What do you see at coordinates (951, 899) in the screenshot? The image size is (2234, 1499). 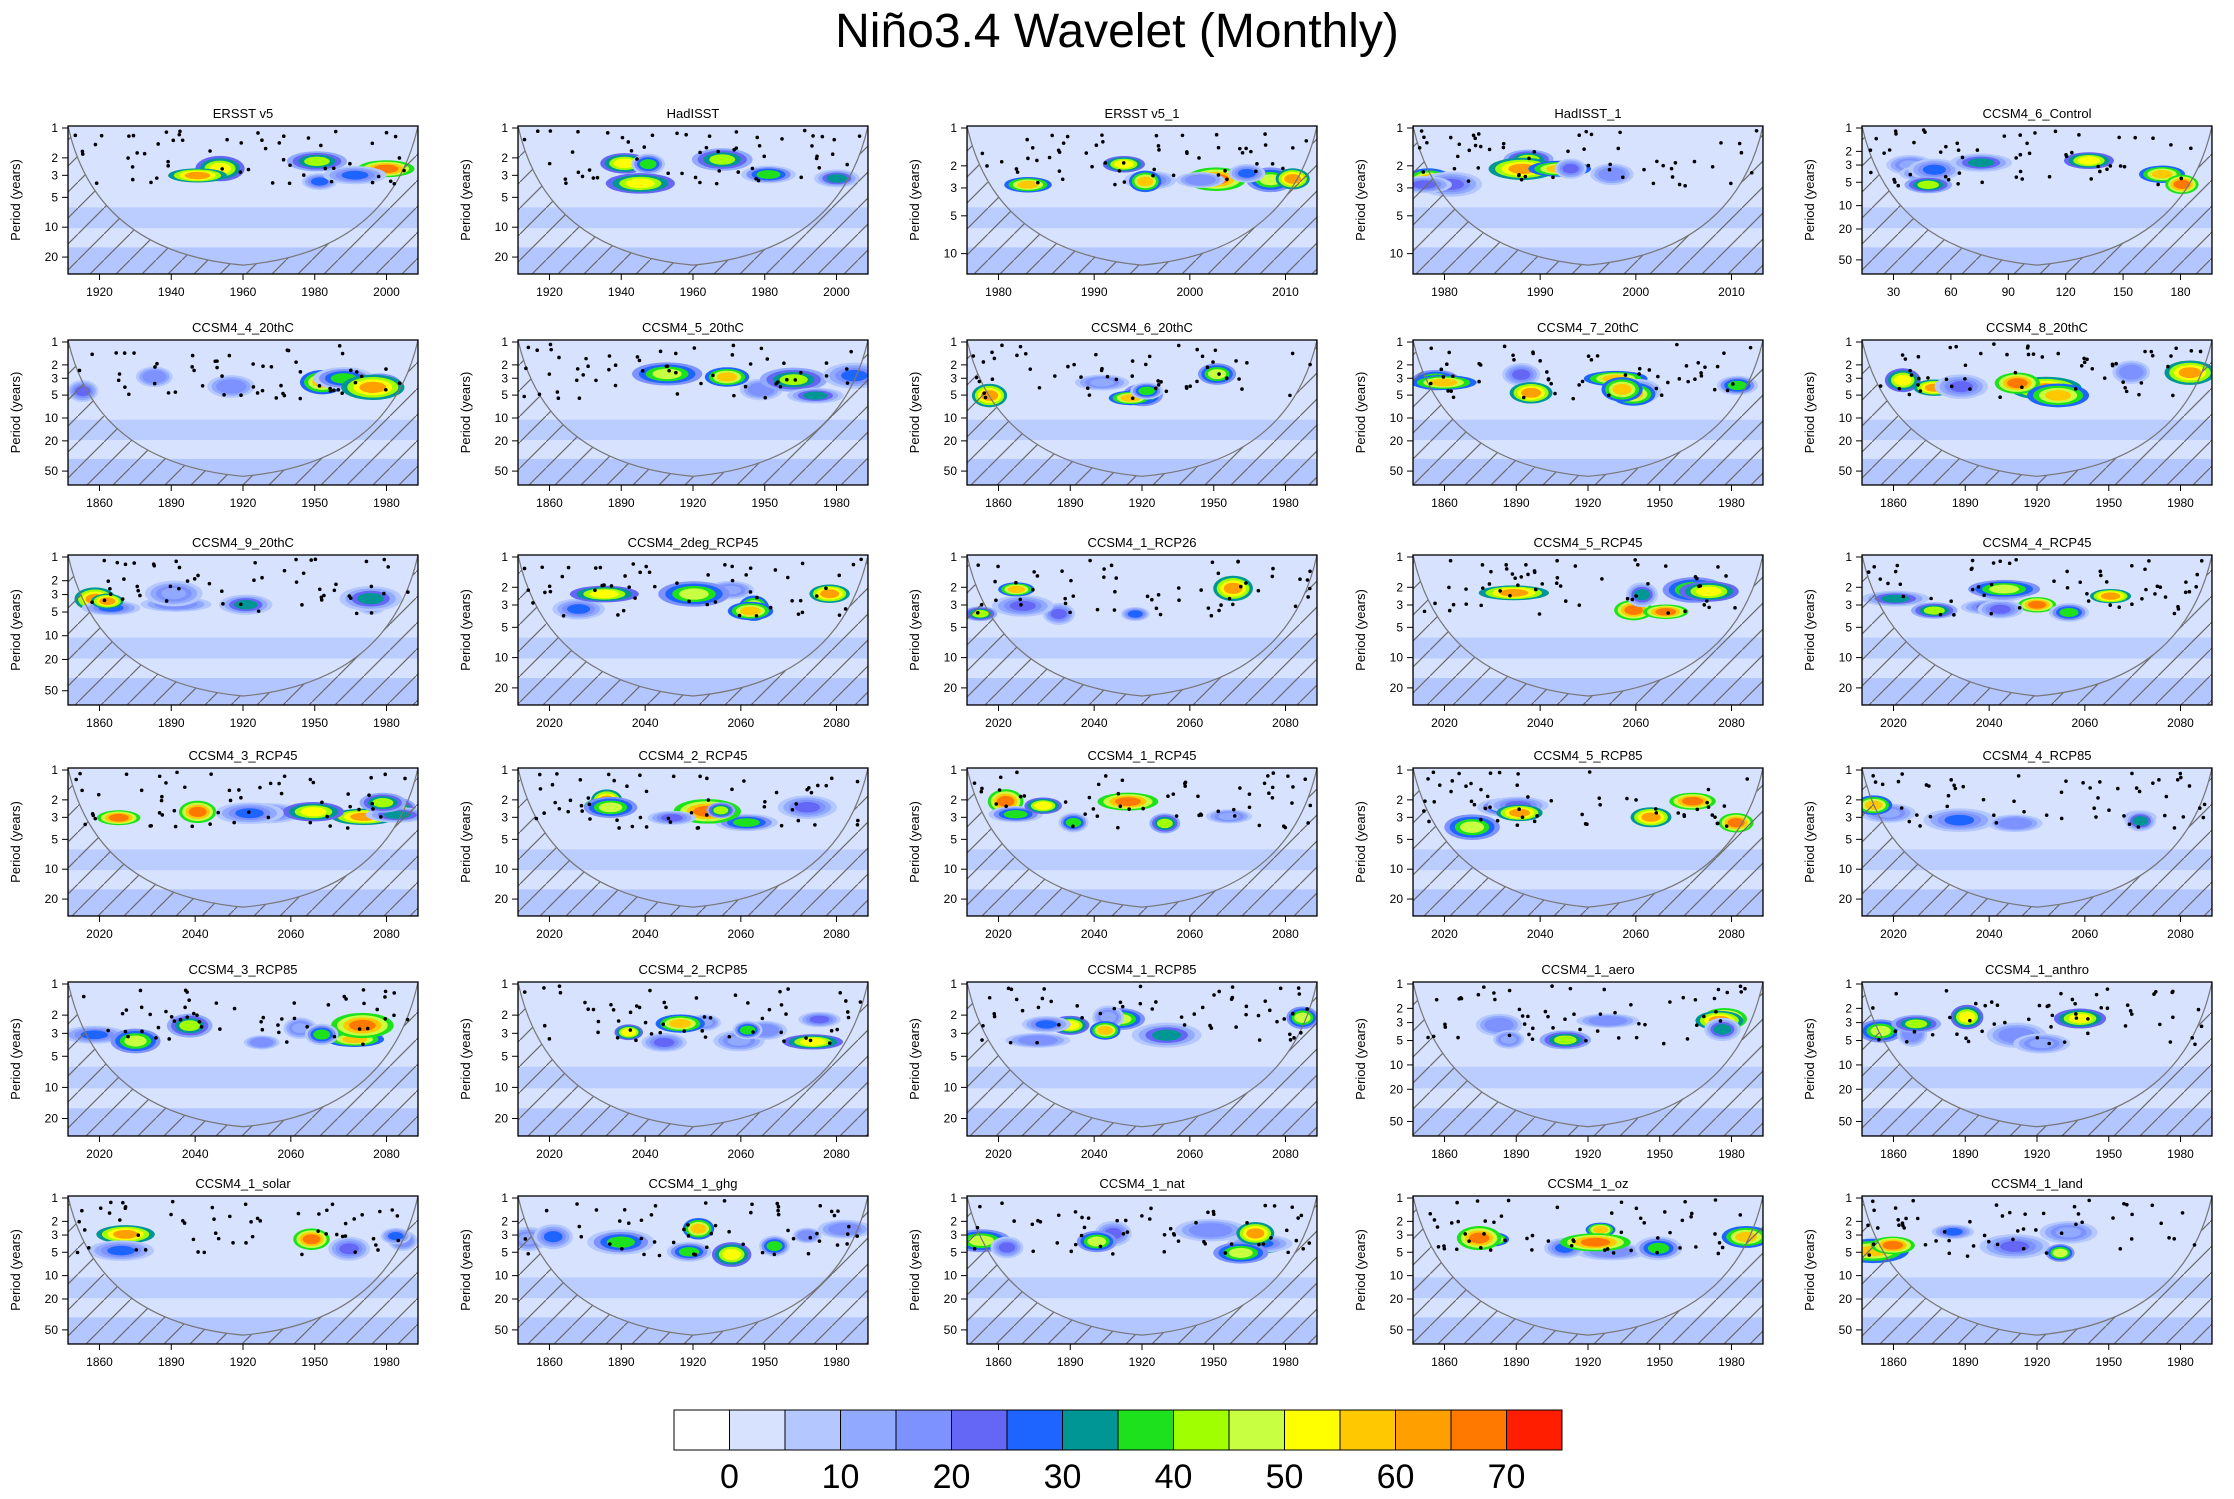 I see `y-tick-label: 20` at bounding box center [951, 899].